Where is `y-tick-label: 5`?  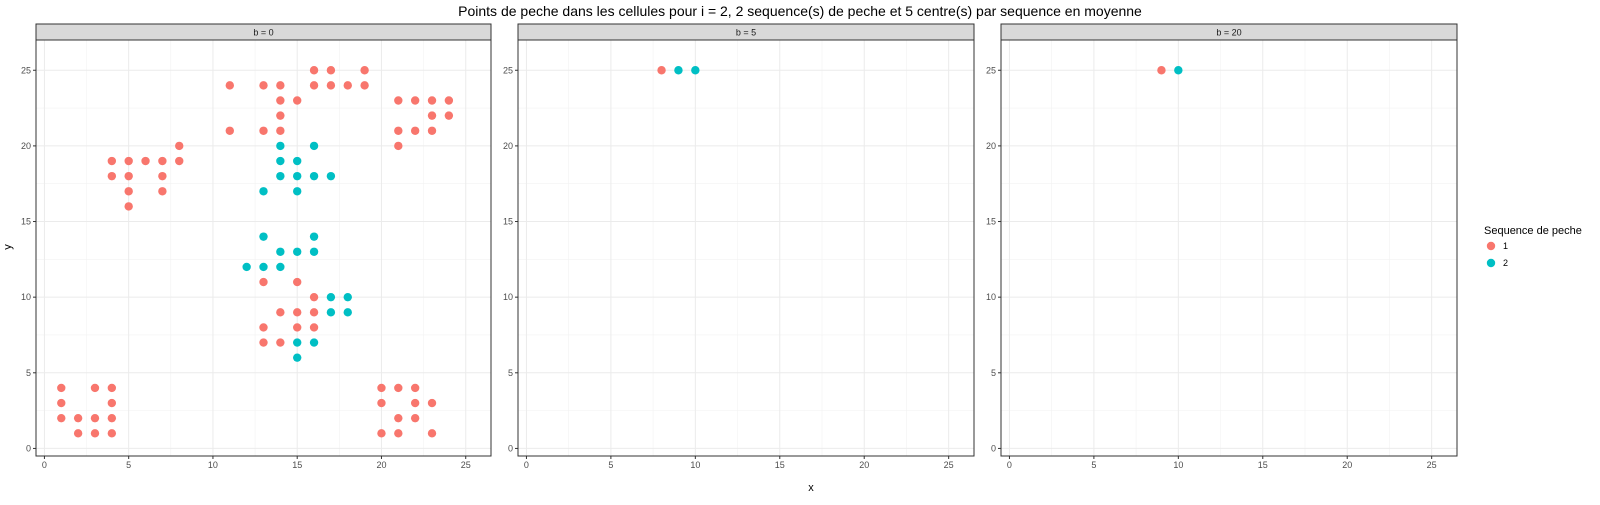 y-tick-label: 5 is located at coordinates (993, 373).